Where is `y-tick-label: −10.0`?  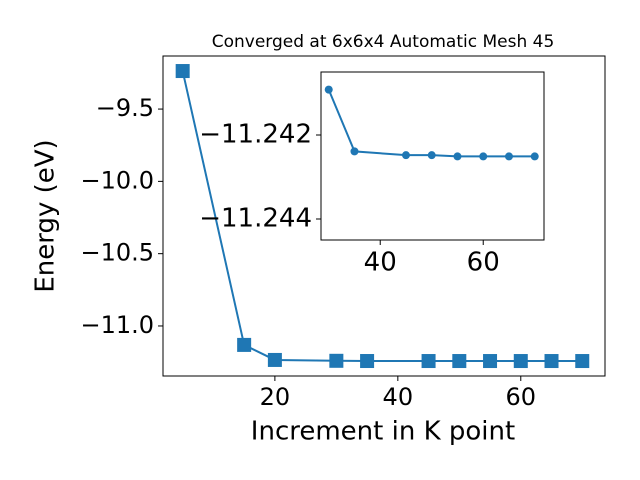 y-tick-label: −10.0 is located at coordinates (117, 180).